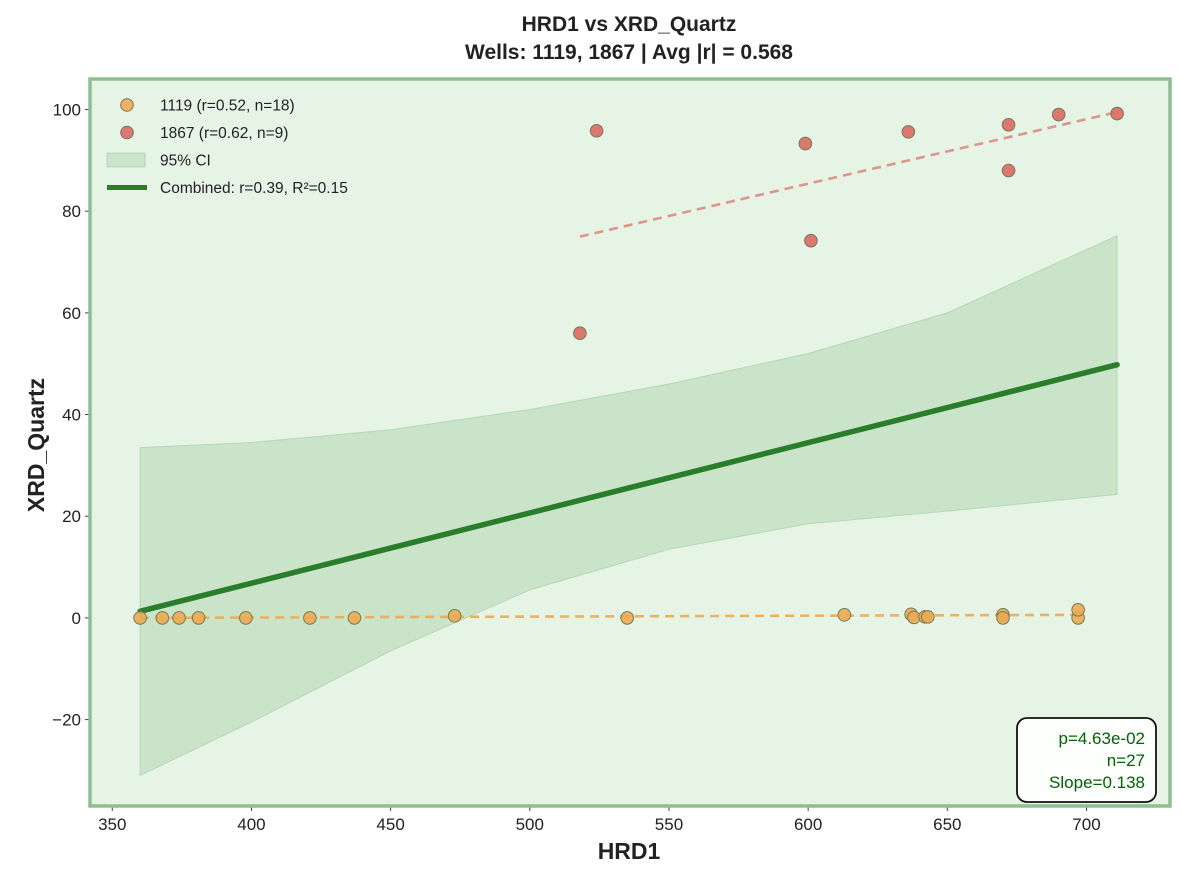 Image resolution: width=1182 pixels, height=880 pixels. What do you see at coordinates (71, 516) in the screenshot?
I see `y-tick-label: 20` at bounding box center [71, 516].